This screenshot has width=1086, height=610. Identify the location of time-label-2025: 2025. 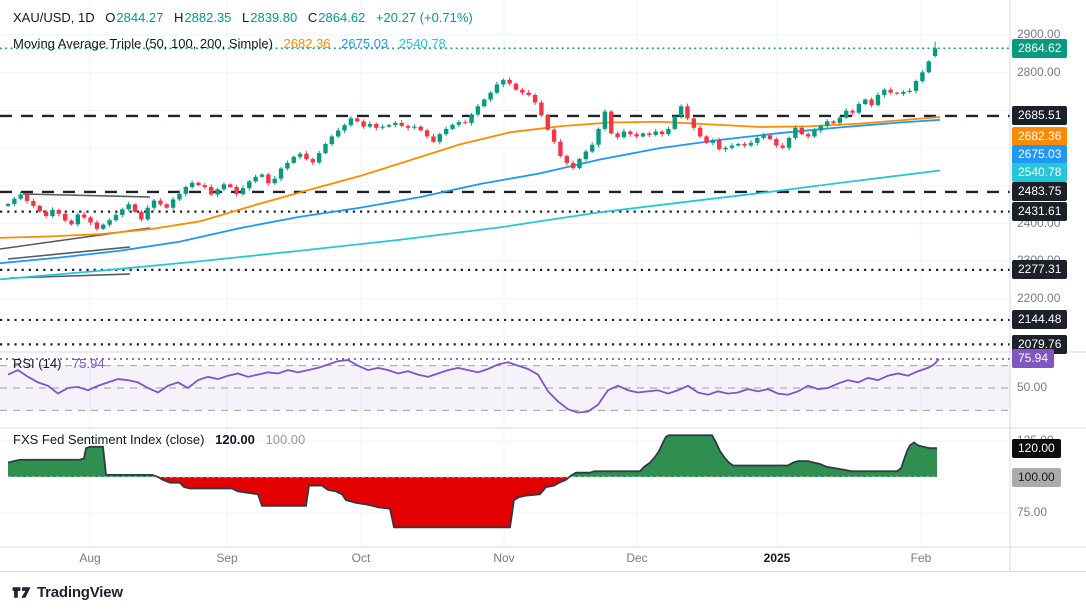
(777, 558).